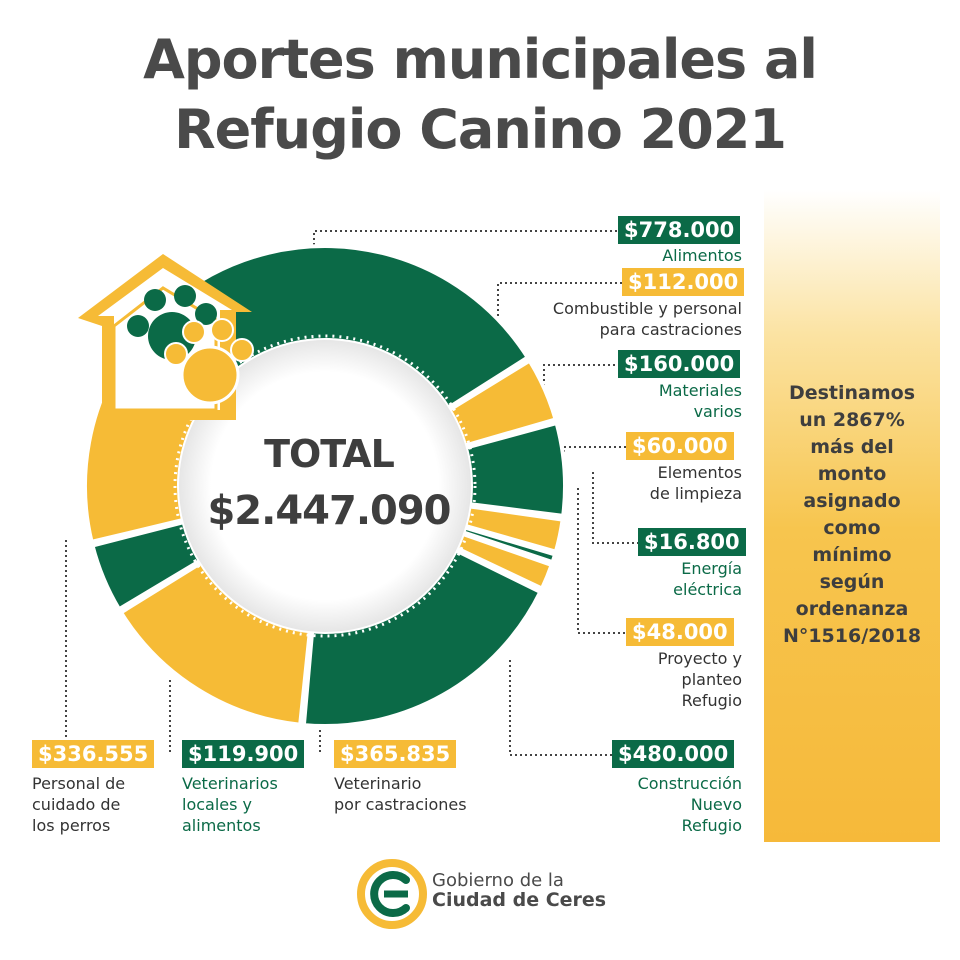 This screenshot has height=960, width=960. I want to click on dotted-inner-ring, so click(325, 486).